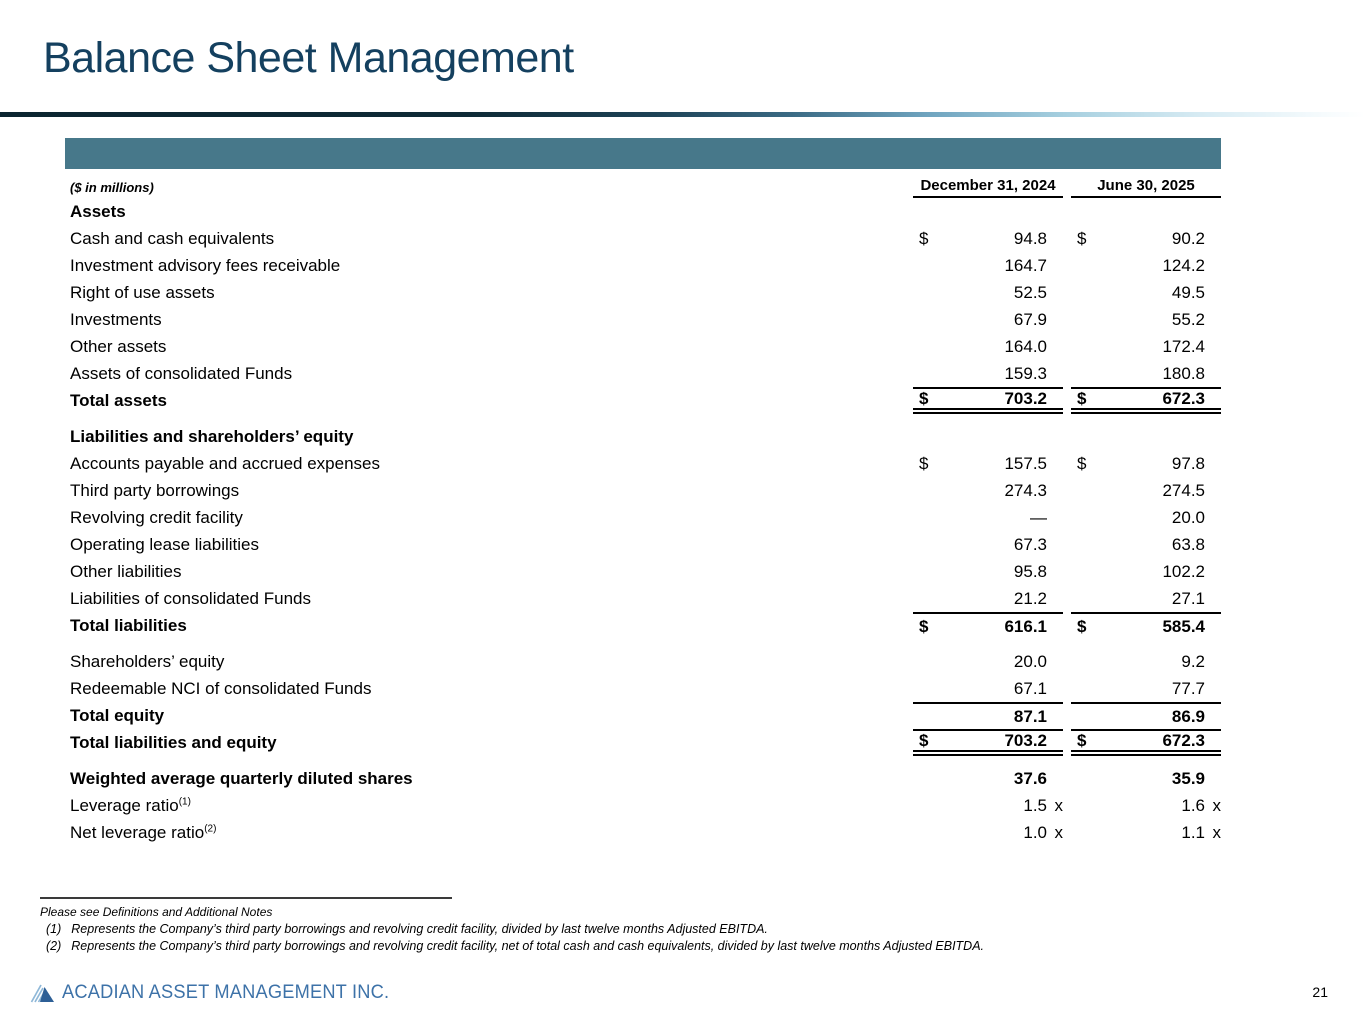 The width and height of the screenshot is (1365, 1024). Describe the element at coordinates (1025, 626) in the screenshot. I see `cell-value: 616.1` at that location.